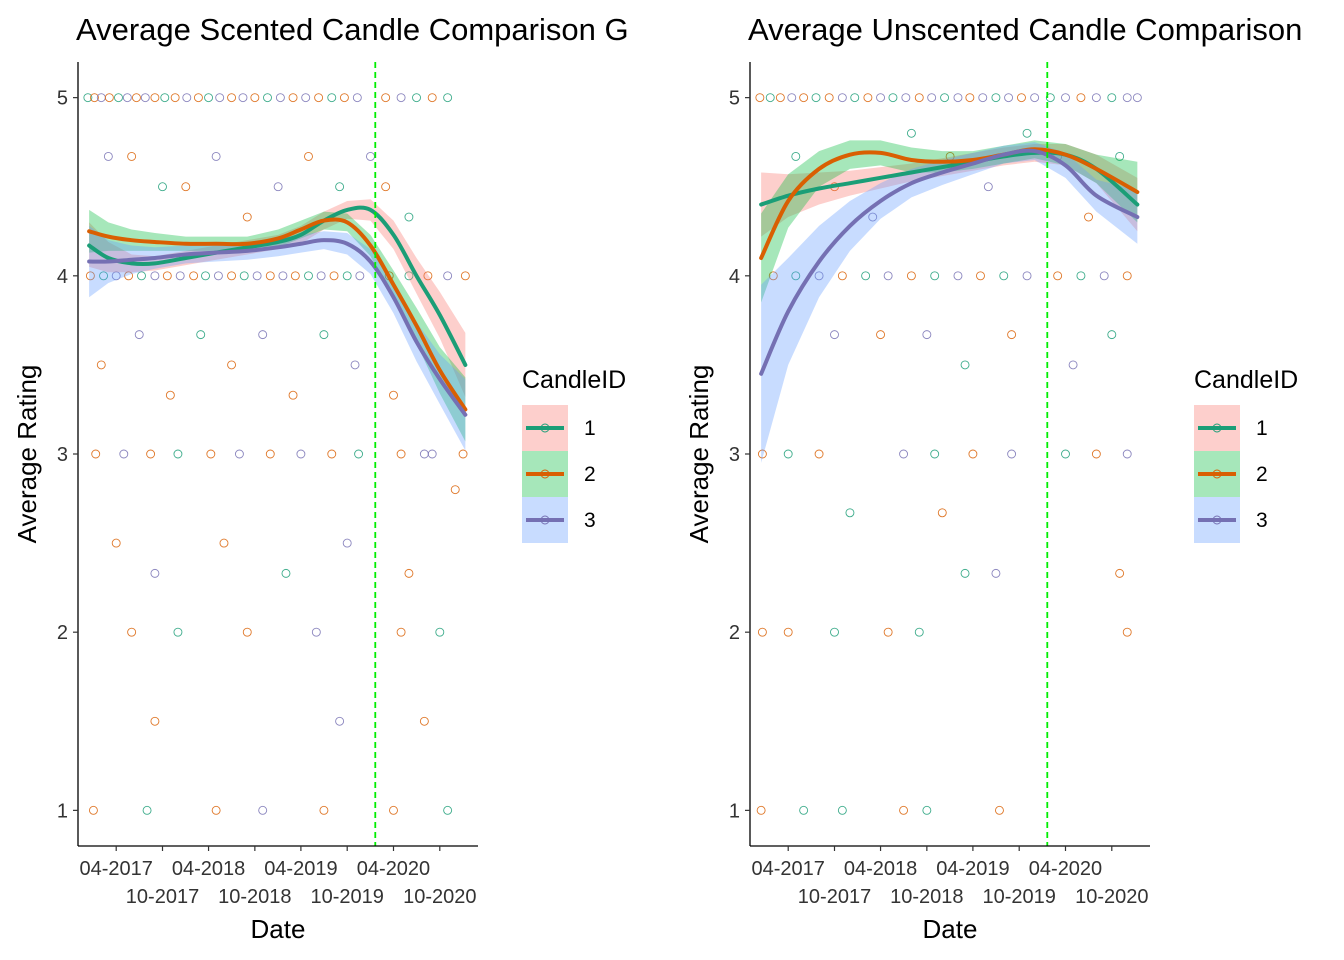  I want to click on legend-label-3: 3, so click(1262, 520).